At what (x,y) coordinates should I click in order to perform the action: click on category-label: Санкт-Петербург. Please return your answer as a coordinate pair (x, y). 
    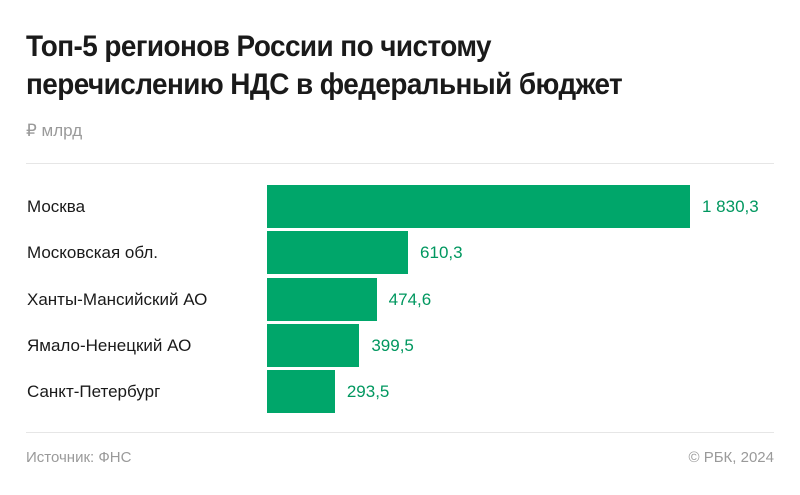
    Looking at the image, I should click on (94, 392).